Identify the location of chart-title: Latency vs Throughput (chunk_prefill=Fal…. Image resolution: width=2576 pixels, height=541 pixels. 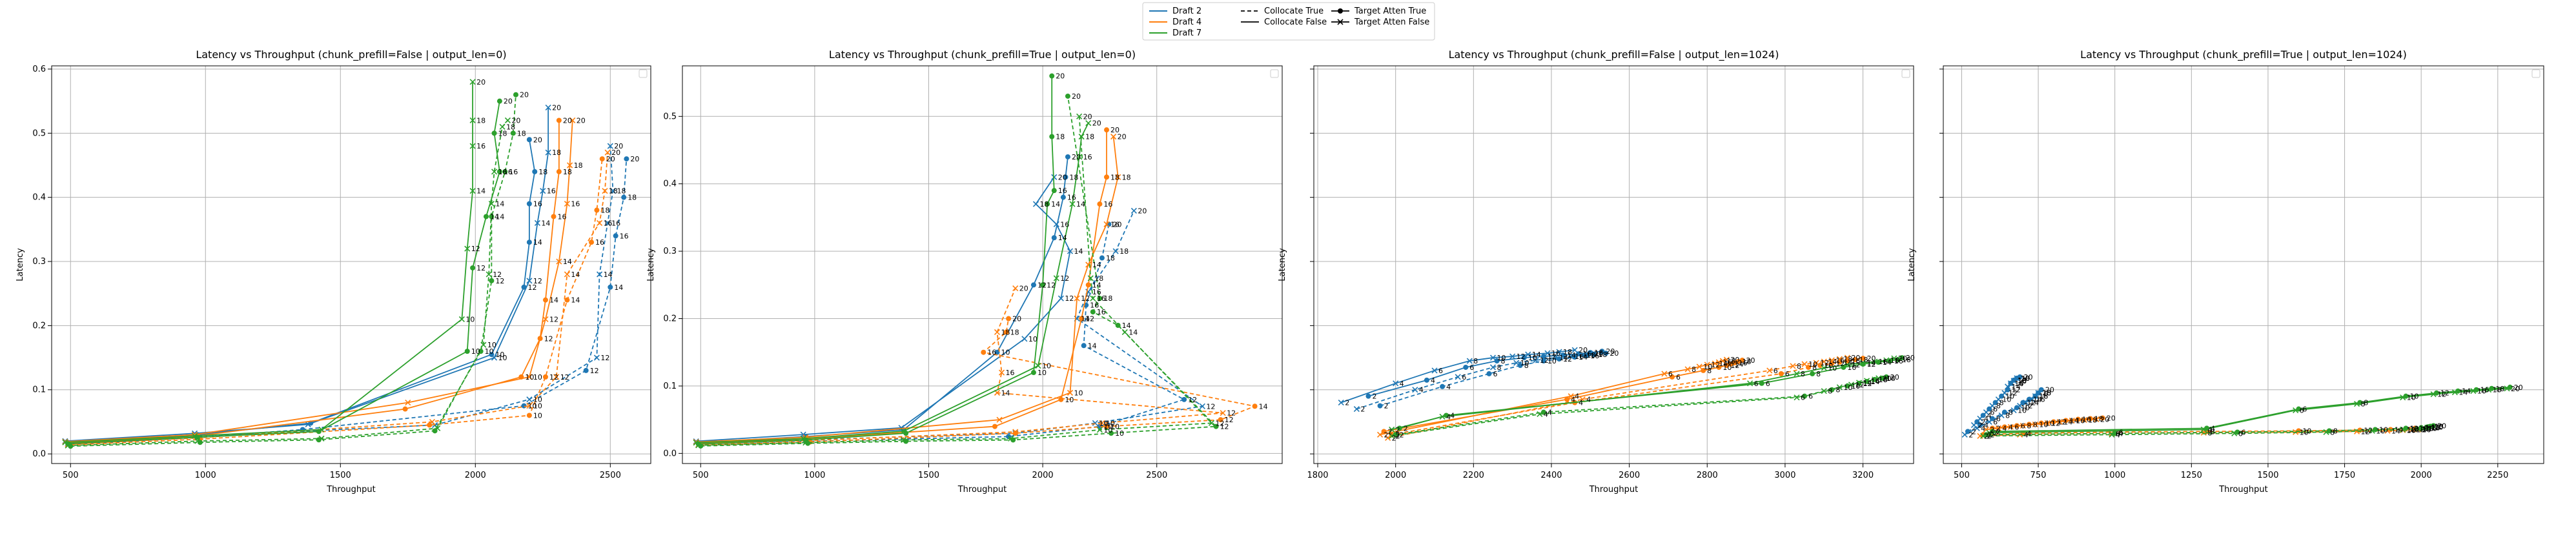
(351, 55).